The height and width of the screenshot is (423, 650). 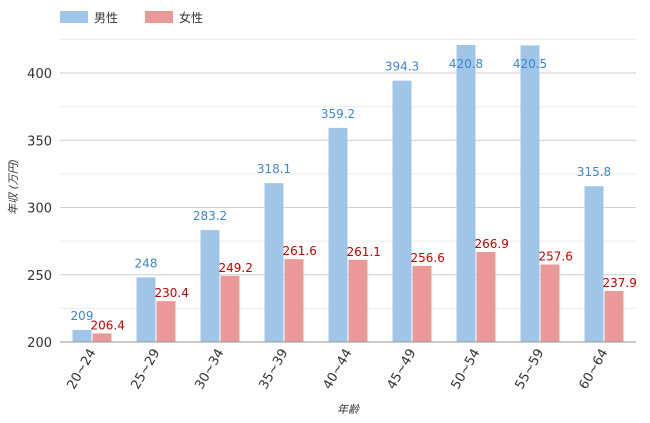 What do you see at coordinates (529, 370) in the screenshot?
I see `x-tick-label: 55~59` at bounding box center [529, 370].